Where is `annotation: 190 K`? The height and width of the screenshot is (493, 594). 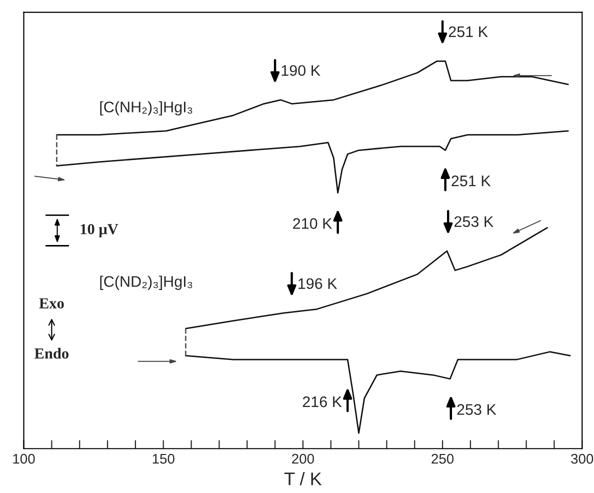
annotation: 190 K is located at coordinates (301, 70).